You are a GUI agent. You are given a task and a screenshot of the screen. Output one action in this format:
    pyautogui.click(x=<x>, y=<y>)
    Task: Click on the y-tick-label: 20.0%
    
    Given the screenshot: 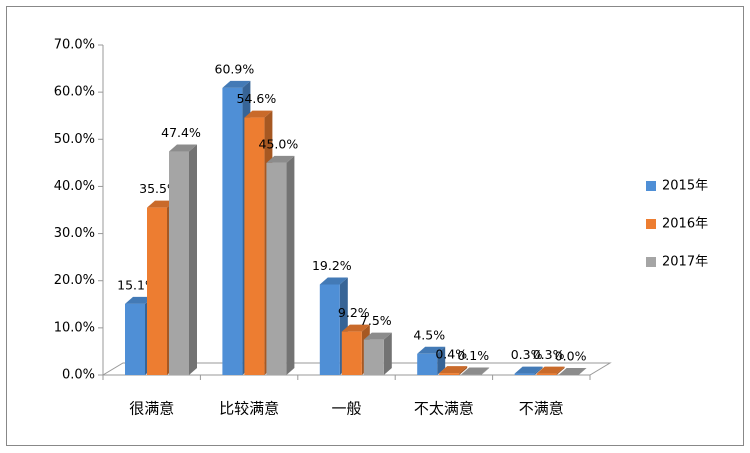 What is the action you would take?
    pyautogui.click(x=74, y=280)
    